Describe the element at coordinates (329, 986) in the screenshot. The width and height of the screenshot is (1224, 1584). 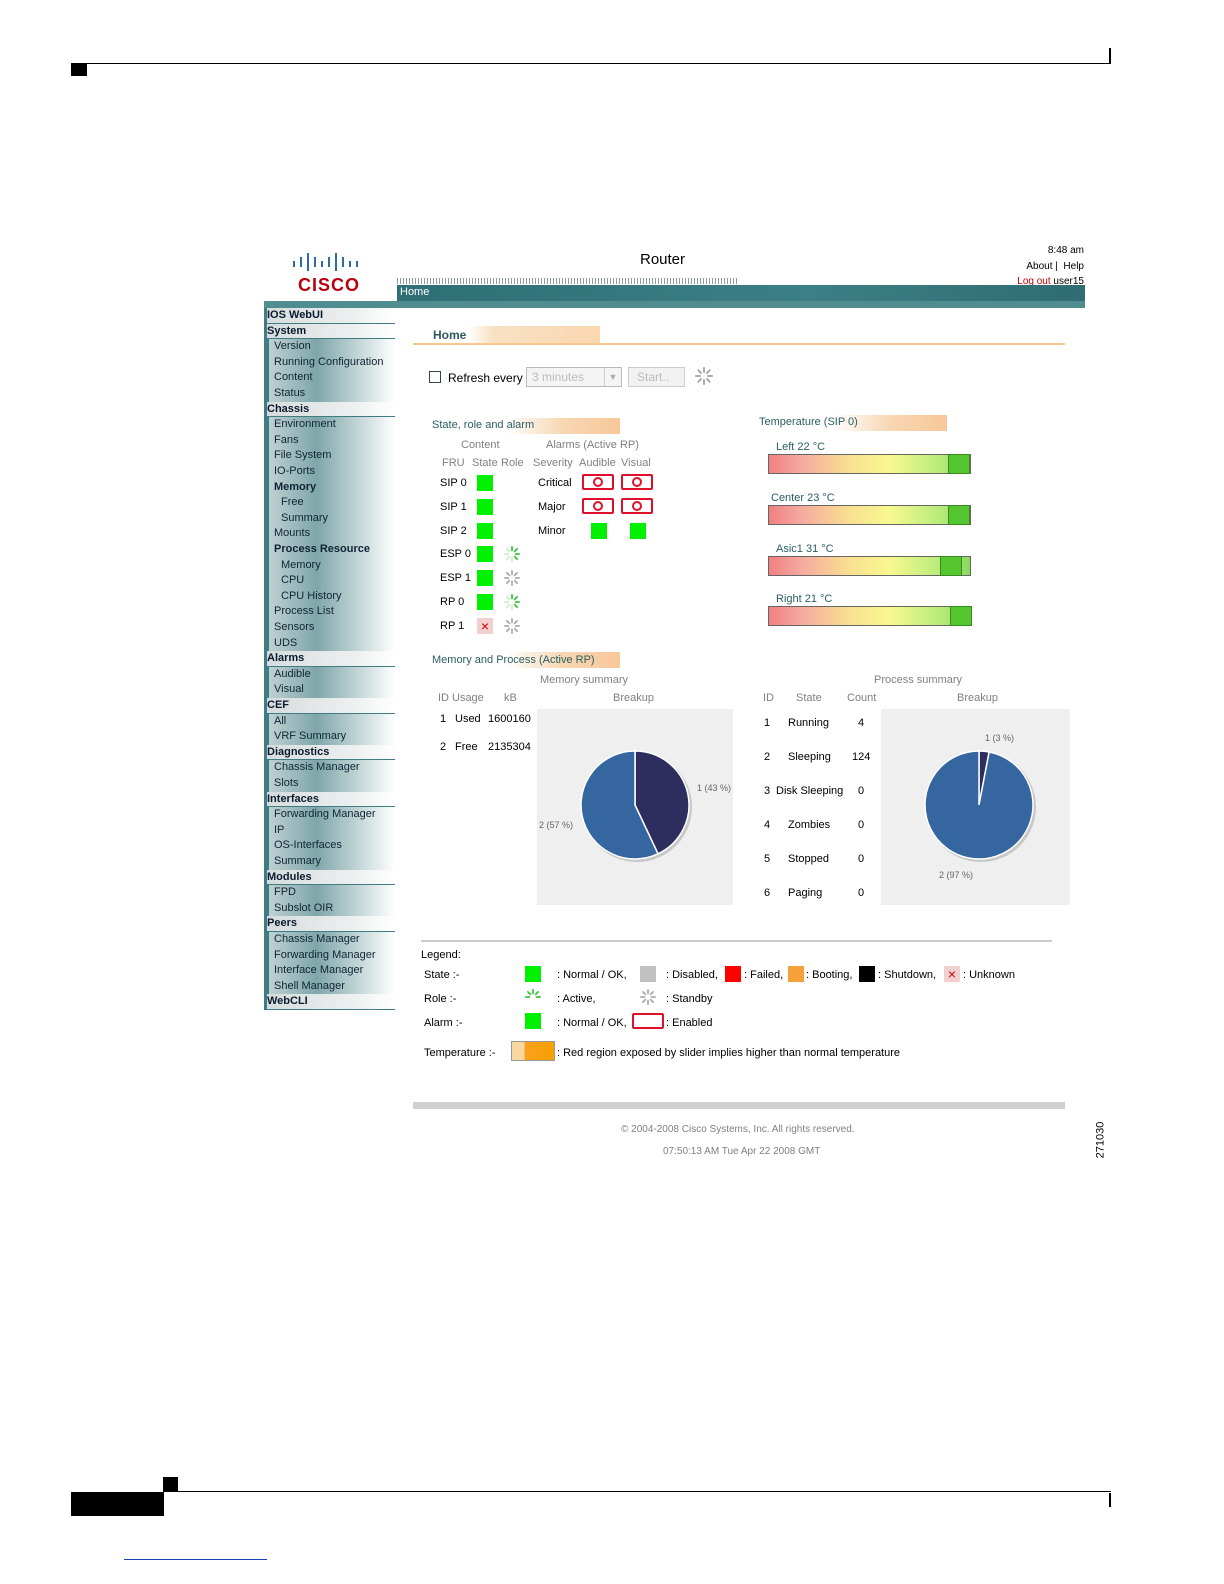
I see `sidebar-item: Shell Manager` at that location.